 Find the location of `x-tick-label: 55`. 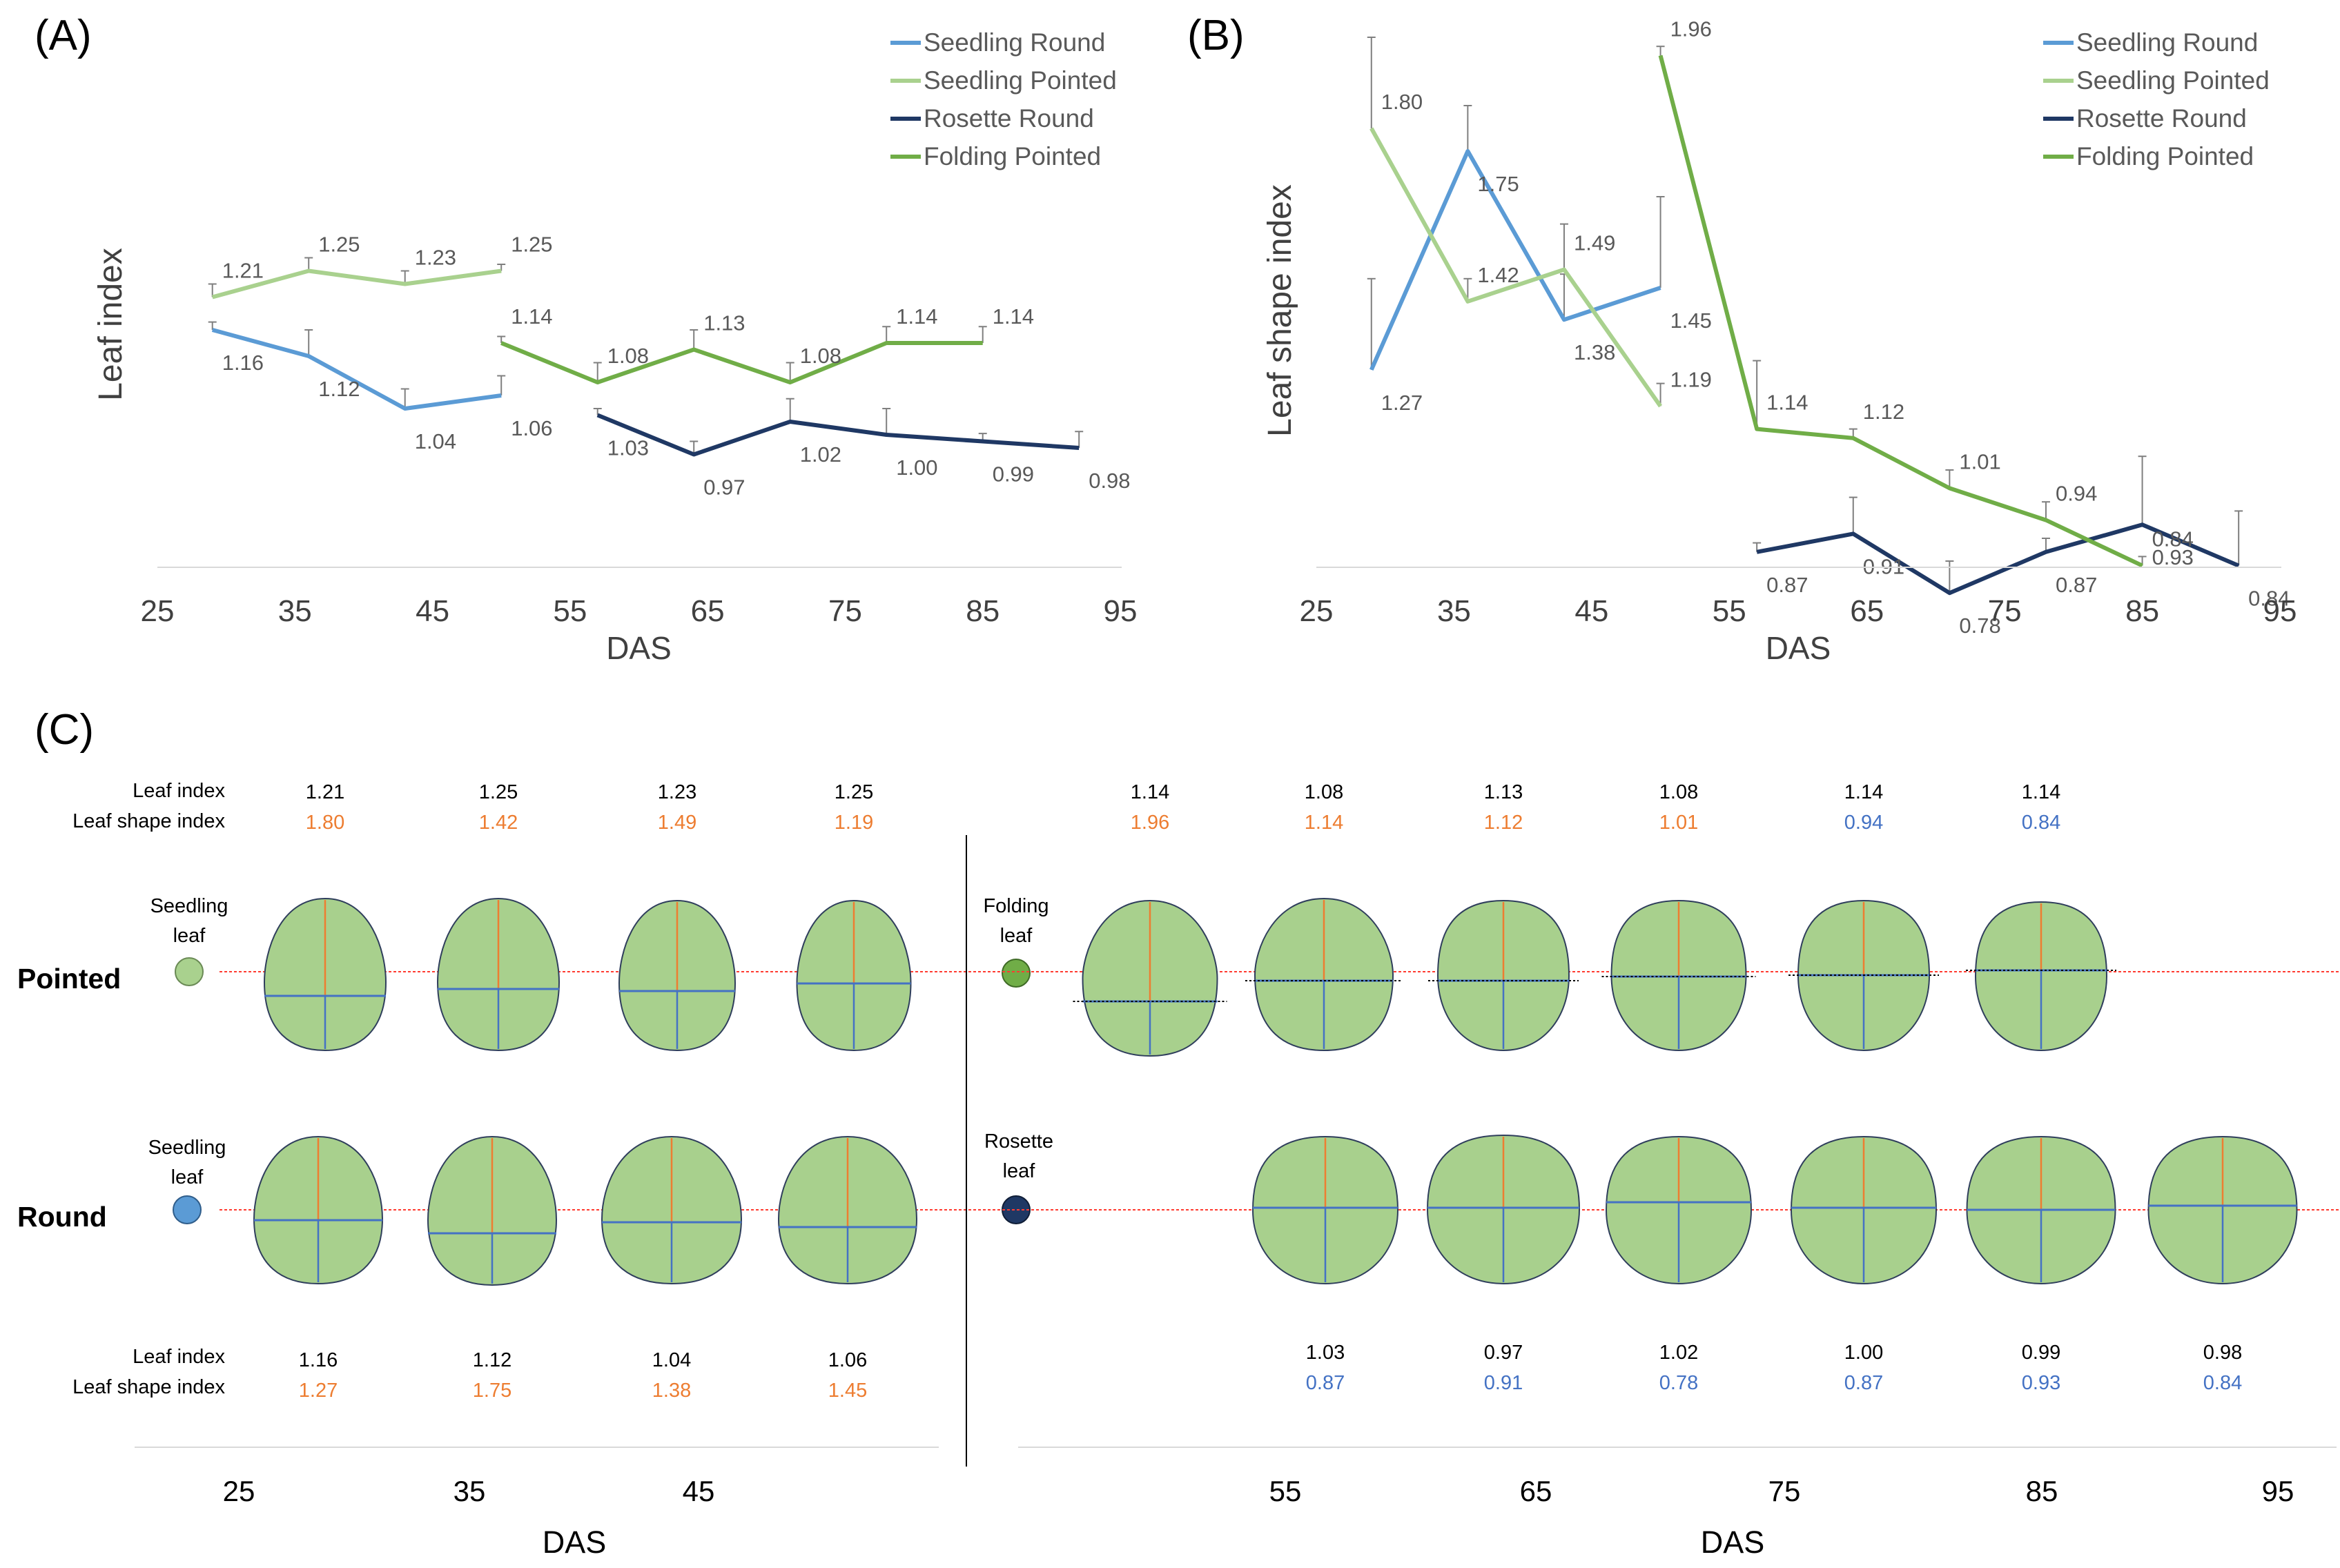

x-tick-label: 55 is located at coordinates (570, 611).